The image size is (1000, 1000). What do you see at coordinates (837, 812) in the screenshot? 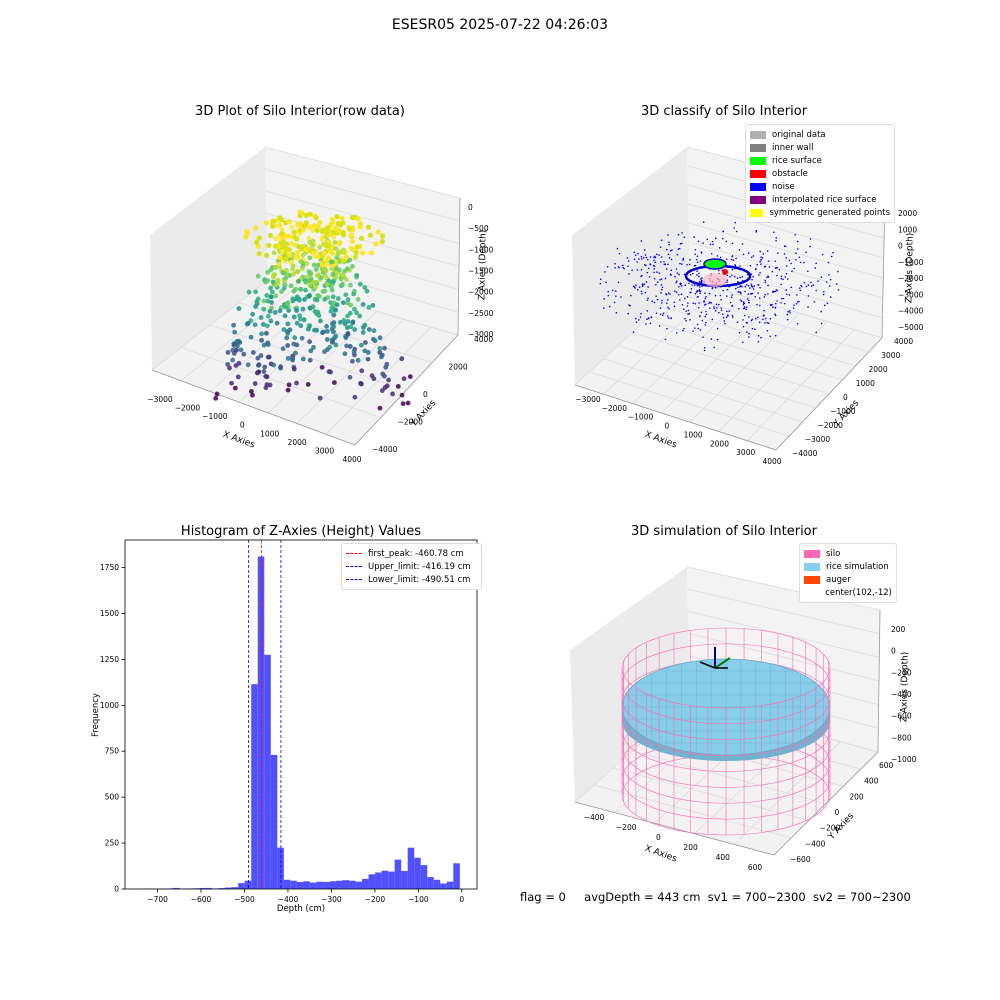
I see `panel4-y-tick-label: 0` at bounding box center [837, 812].